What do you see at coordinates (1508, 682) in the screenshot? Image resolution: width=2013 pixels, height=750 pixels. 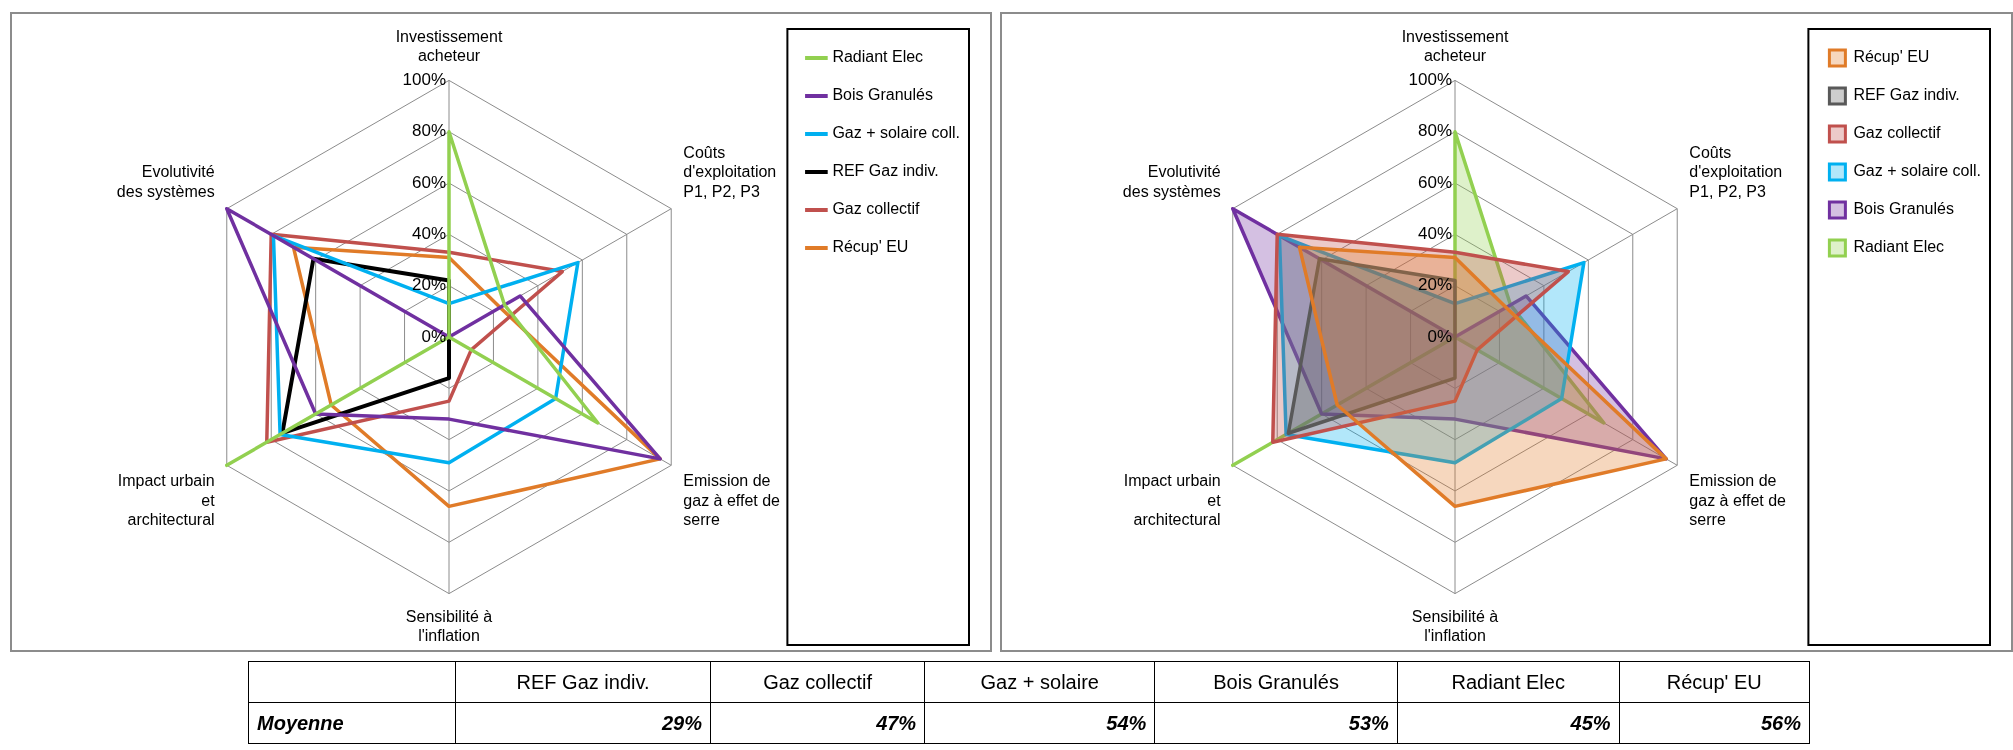 I see `category-label: Radiant Elec` at bounding box center [1508, 682].